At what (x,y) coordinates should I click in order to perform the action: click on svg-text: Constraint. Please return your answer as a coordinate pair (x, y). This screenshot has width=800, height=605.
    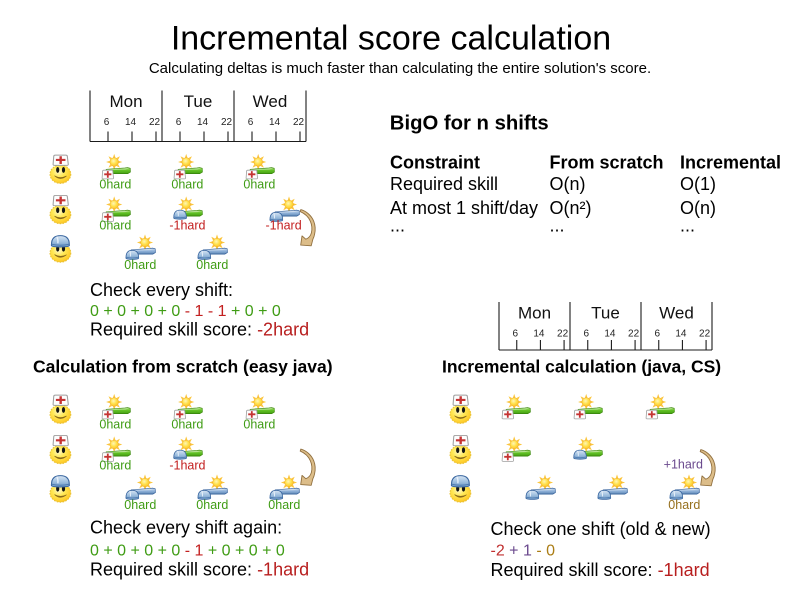
    Looking at the image, I should click on (435, 162).